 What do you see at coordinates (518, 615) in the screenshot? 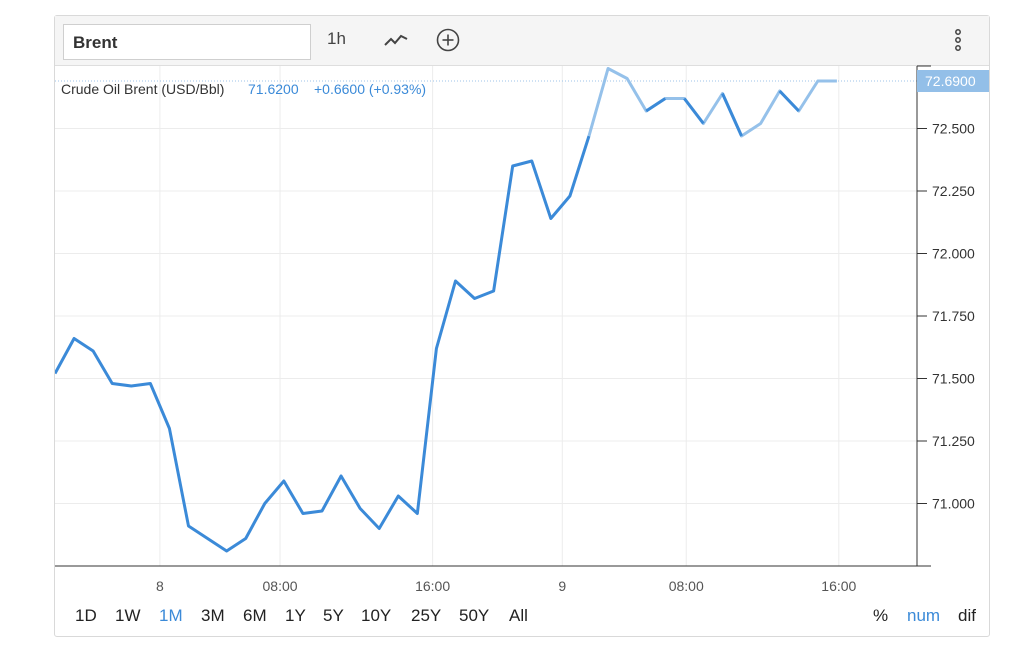
I see `range-all: All` at bounding box center [518, 615].